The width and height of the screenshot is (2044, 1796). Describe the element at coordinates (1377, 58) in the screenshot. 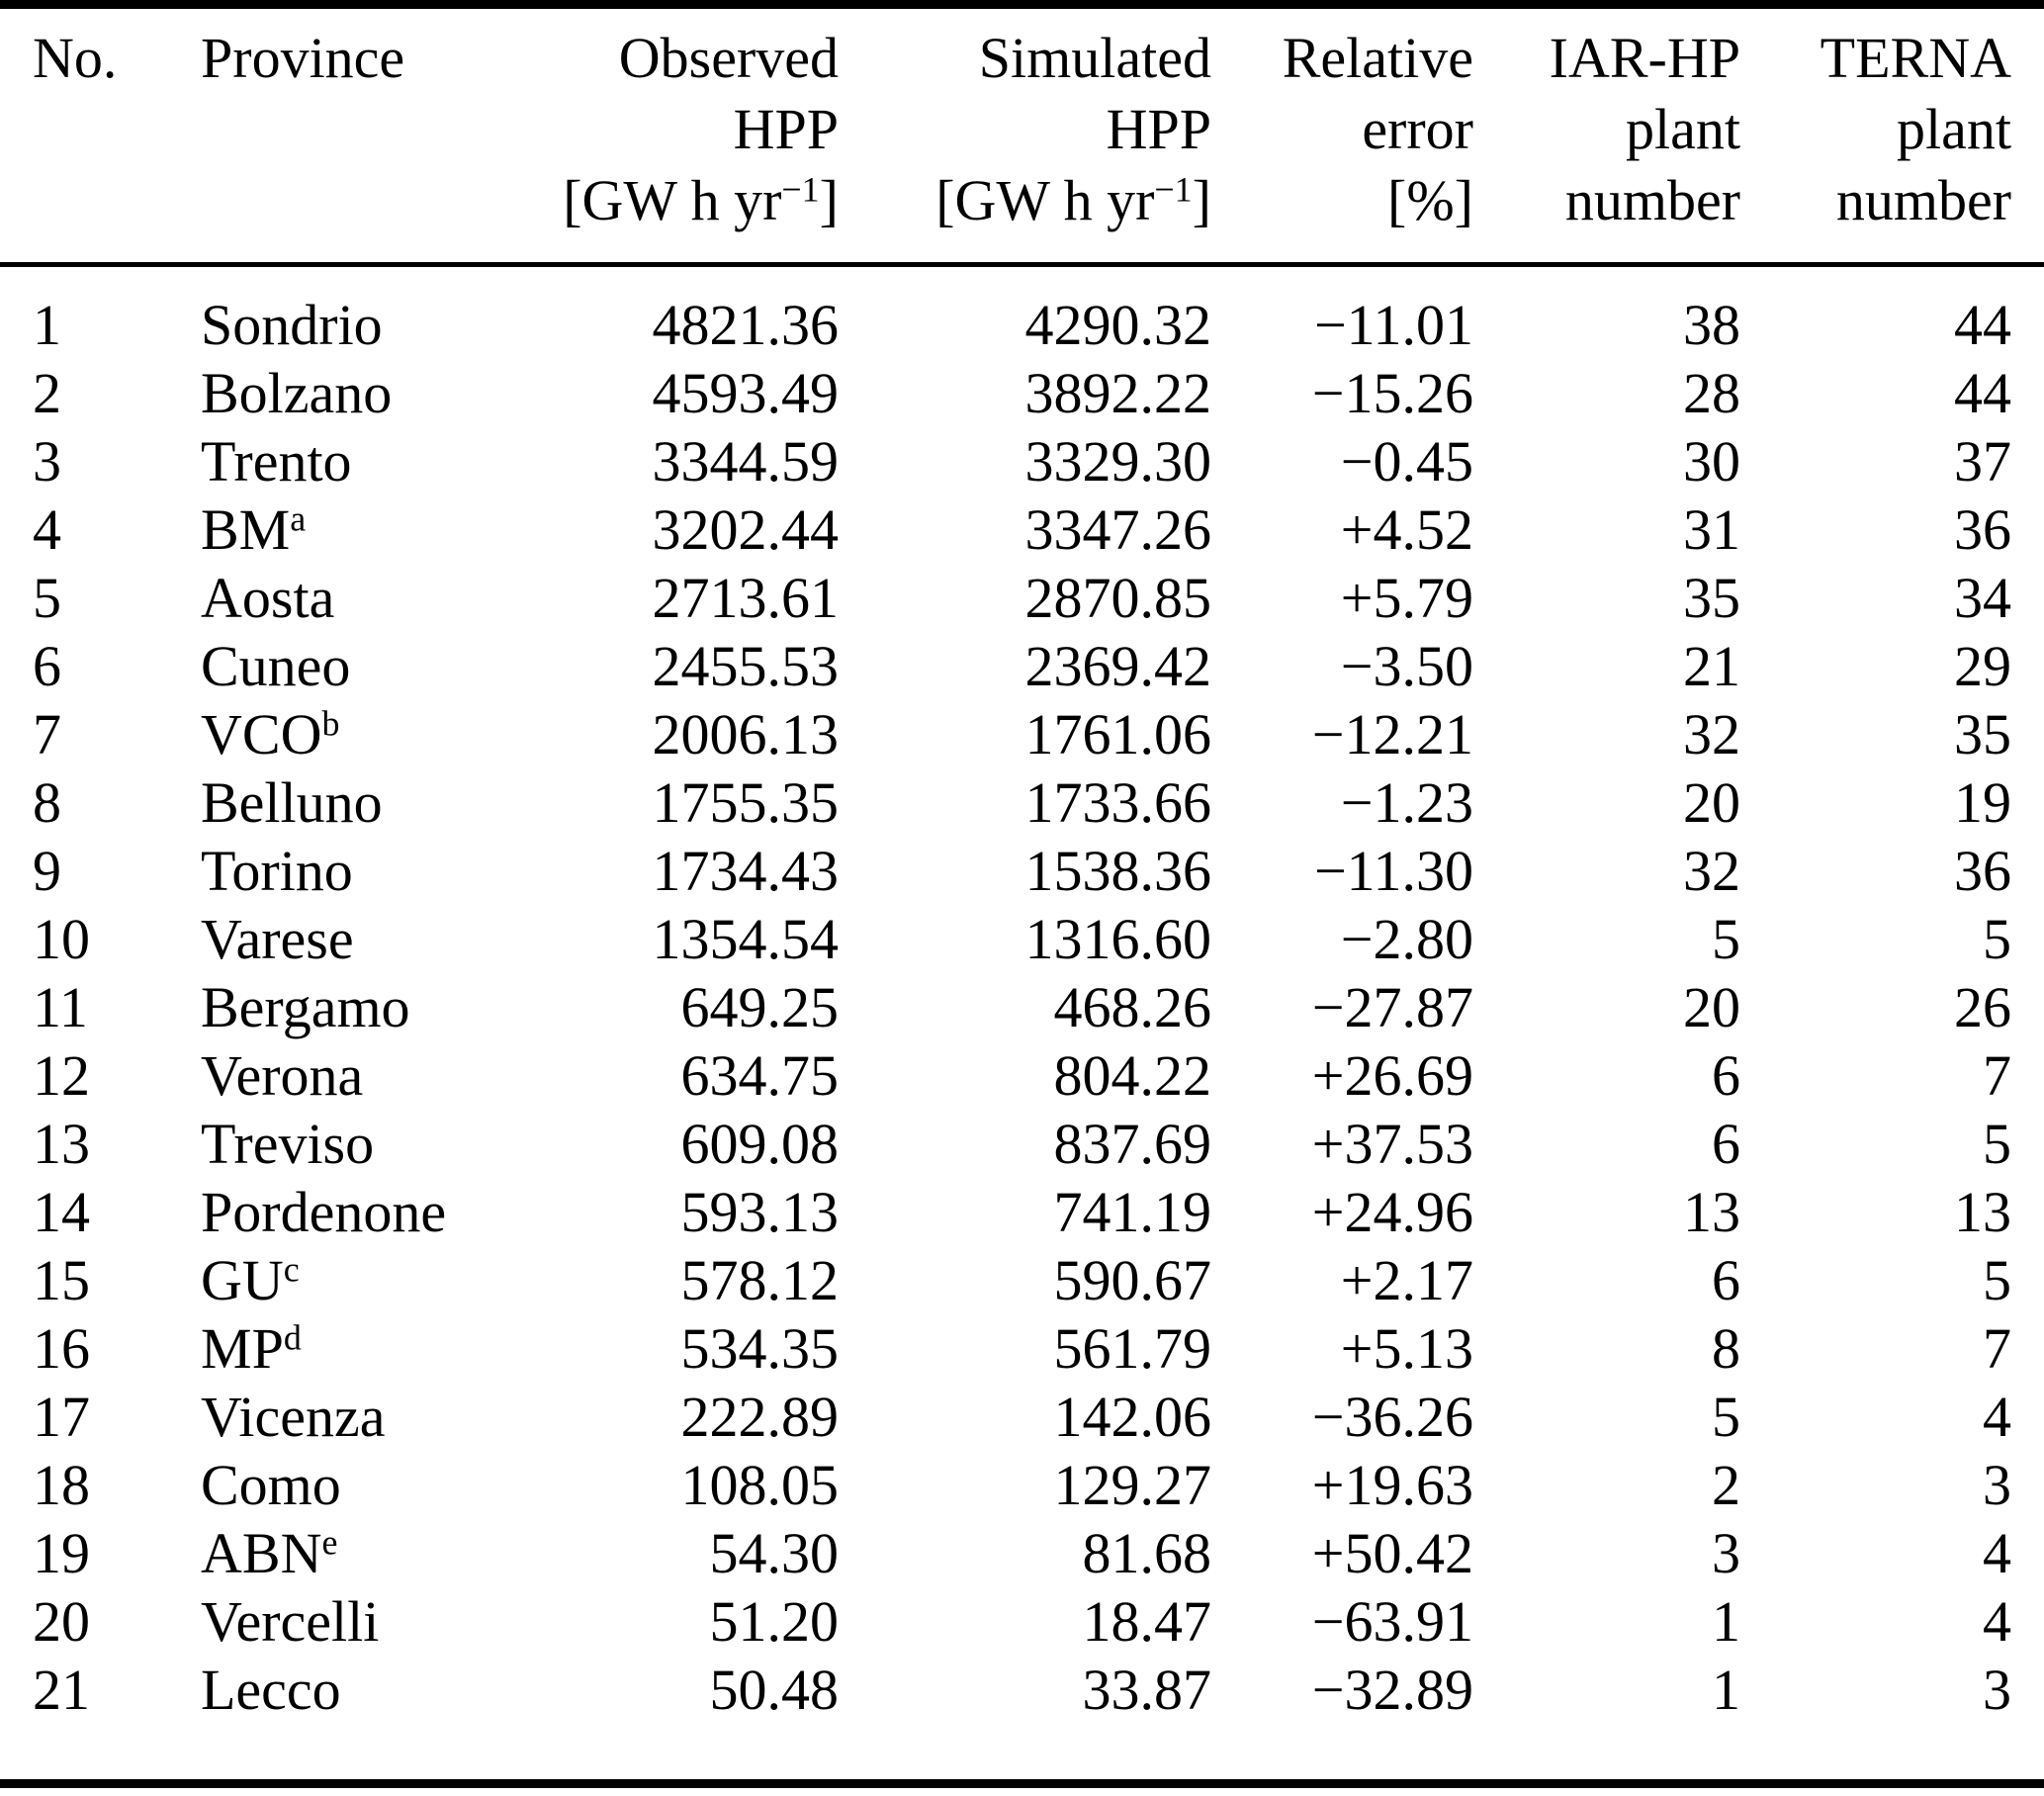

I see `header-label: Relative` at that location.